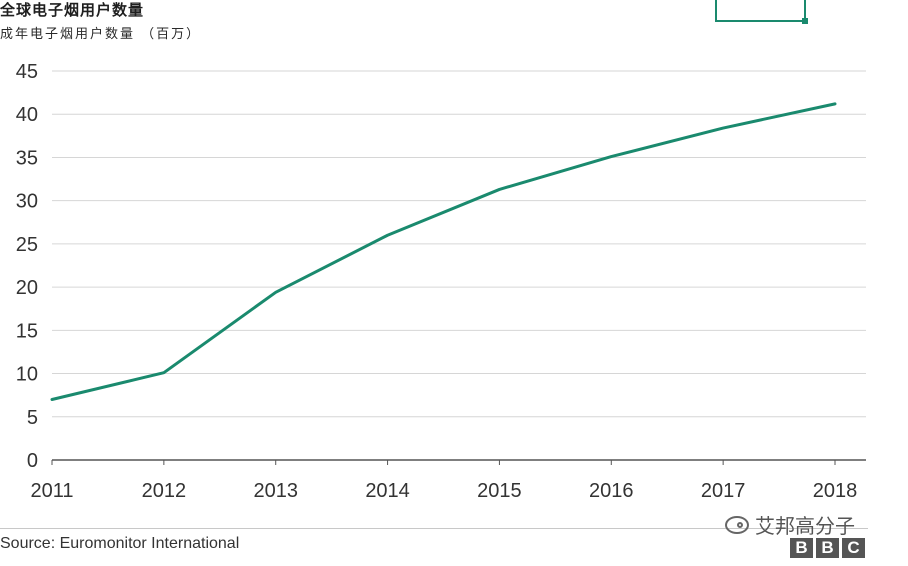  What do you see at coordinates (164, 491) in the screenshot?
I see `x-tick-label: 2012` at bounding box center [164, 491].